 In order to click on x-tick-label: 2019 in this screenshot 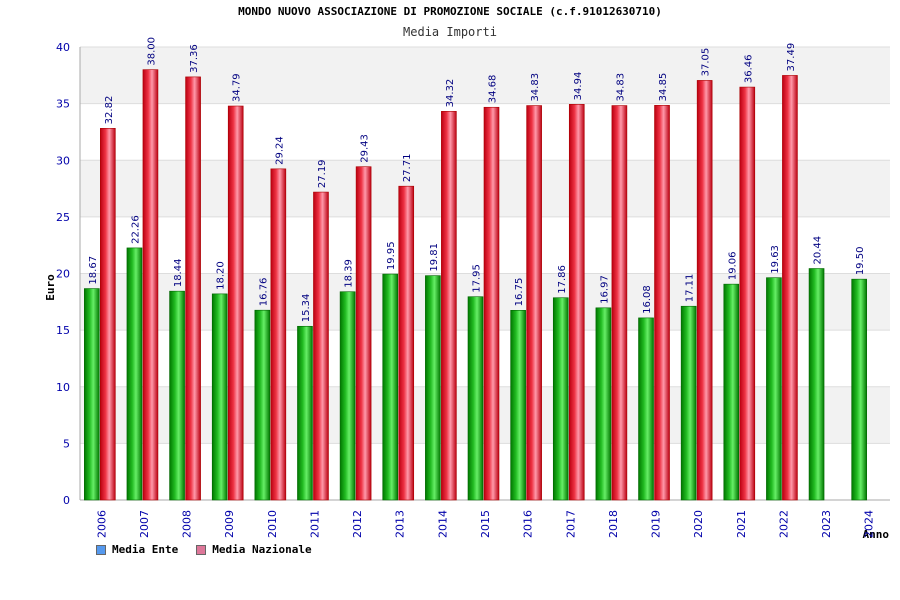, I will do `click(656, 524)`.